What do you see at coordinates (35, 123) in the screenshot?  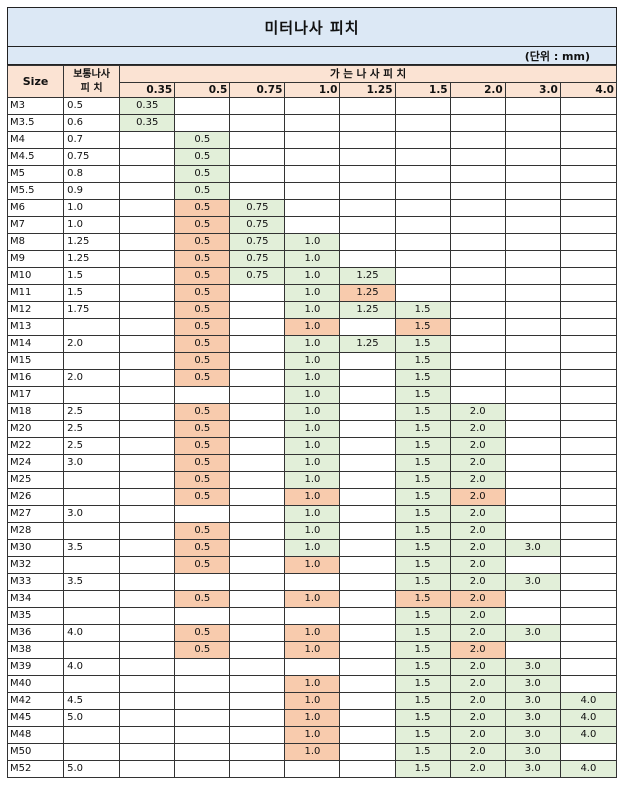 I see `size-cell: M3.5` at bounding box center [35, 123].